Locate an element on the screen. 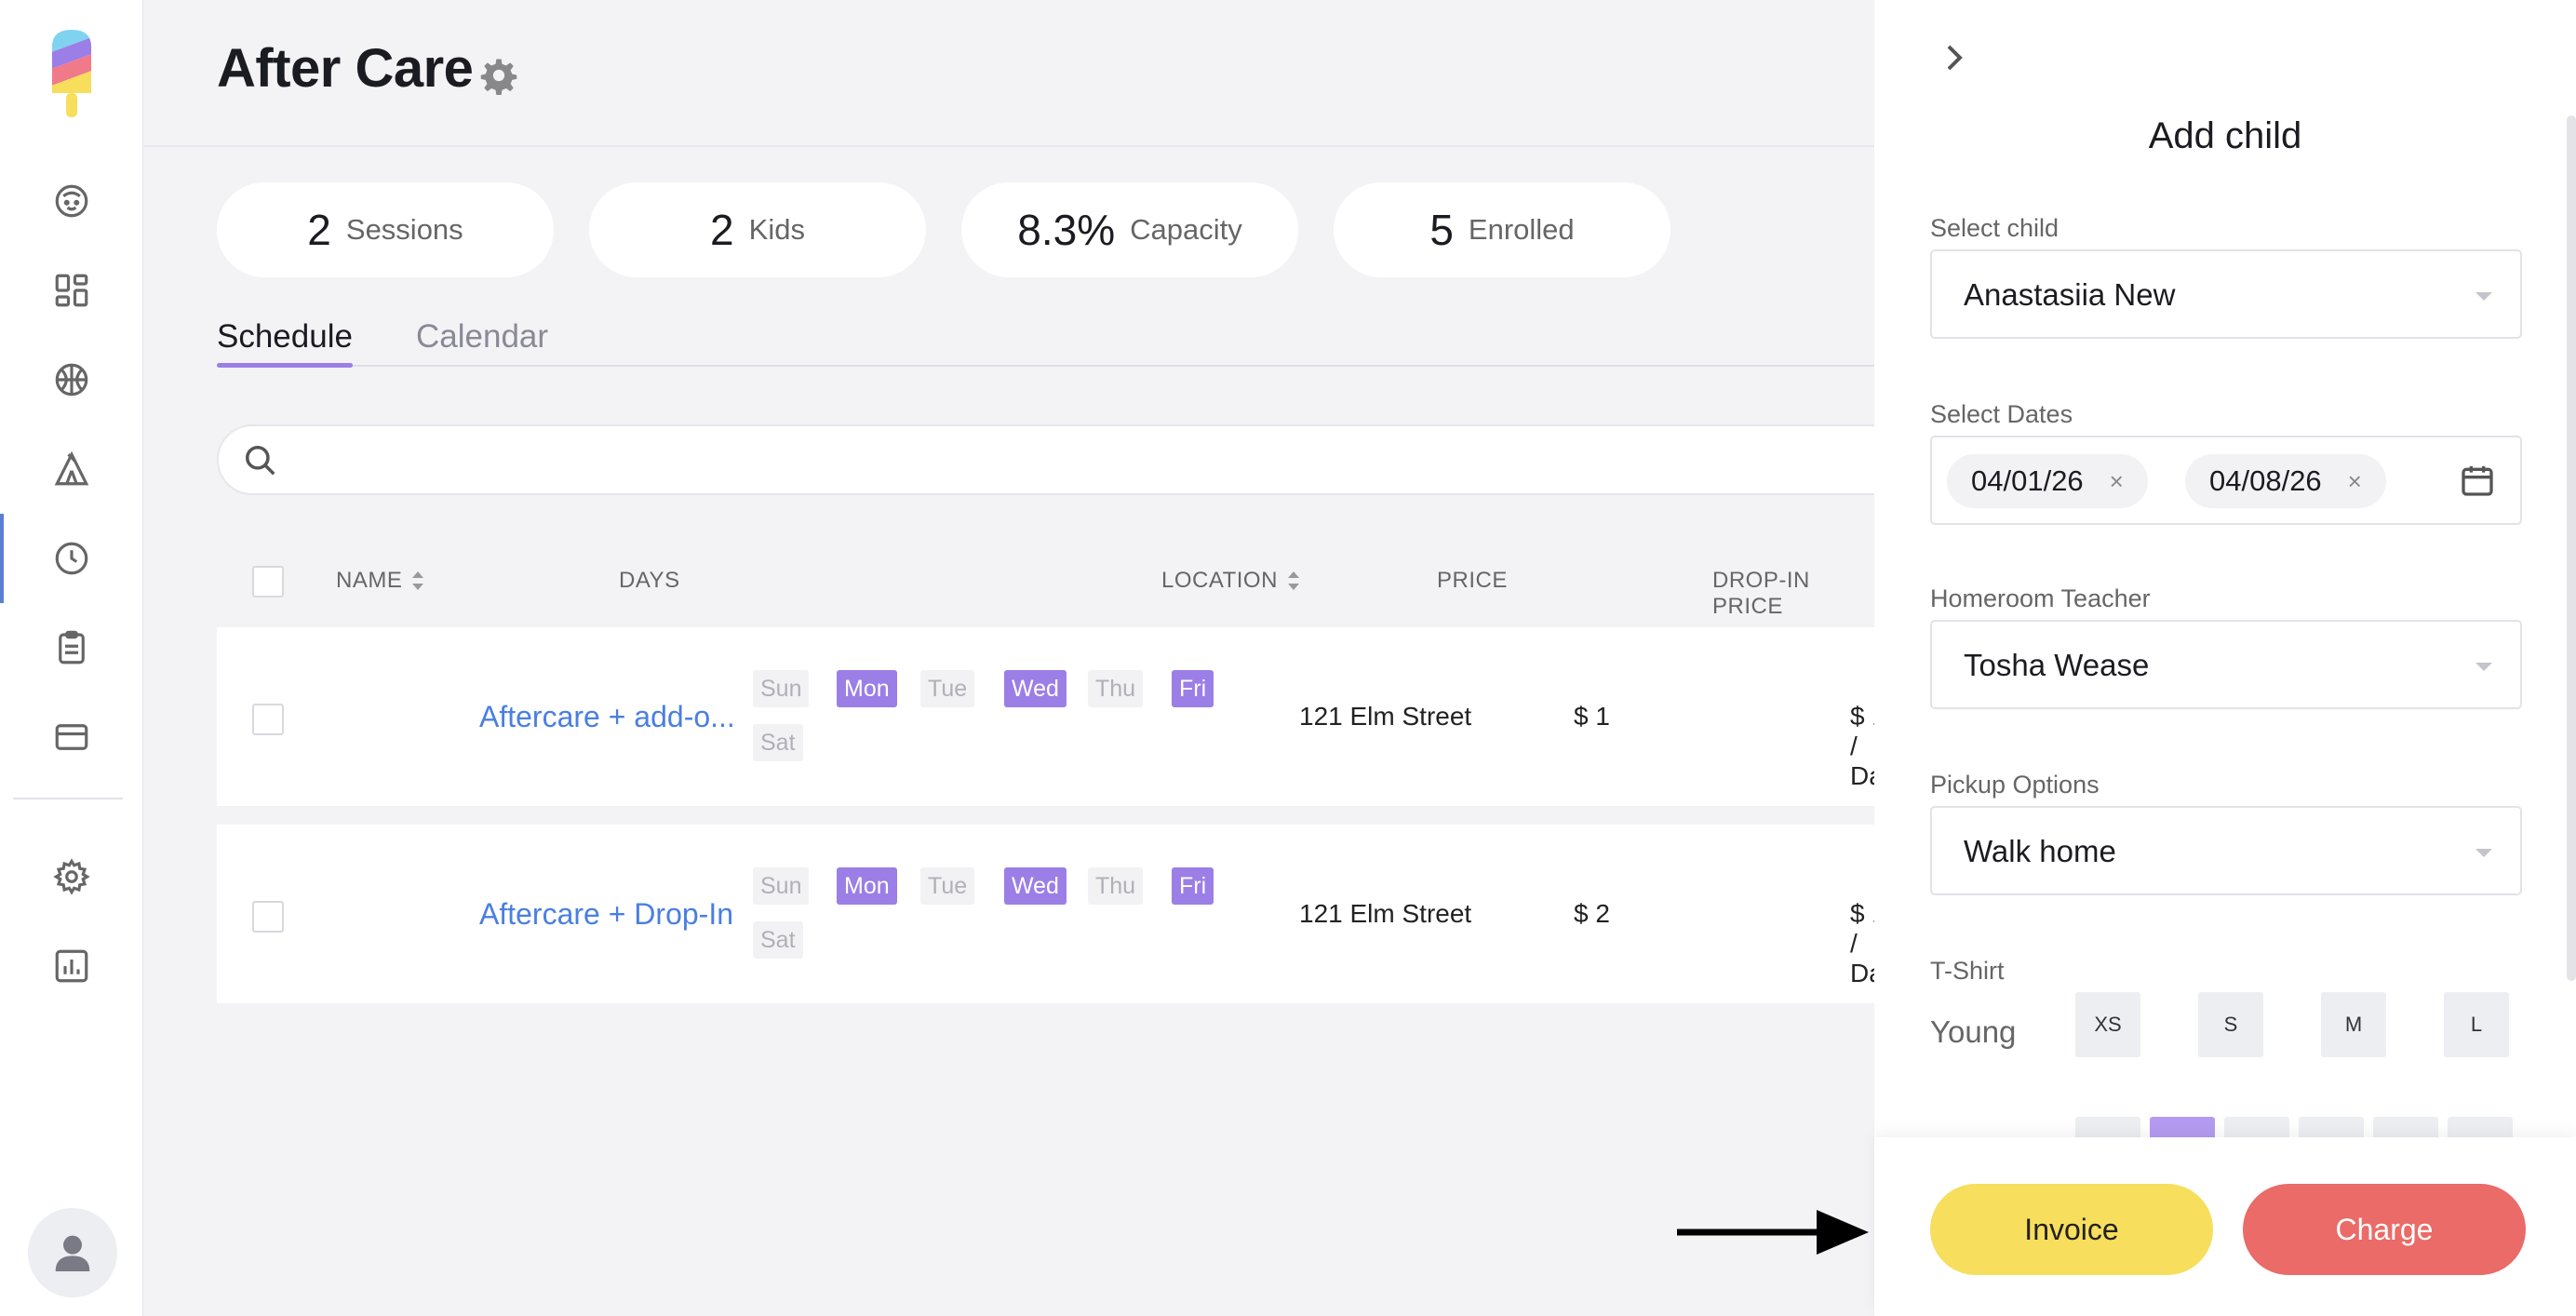 The width and height of the screenshot is (2576, 1316). select-child-label: Select child is located at coordinates (1994, 228).